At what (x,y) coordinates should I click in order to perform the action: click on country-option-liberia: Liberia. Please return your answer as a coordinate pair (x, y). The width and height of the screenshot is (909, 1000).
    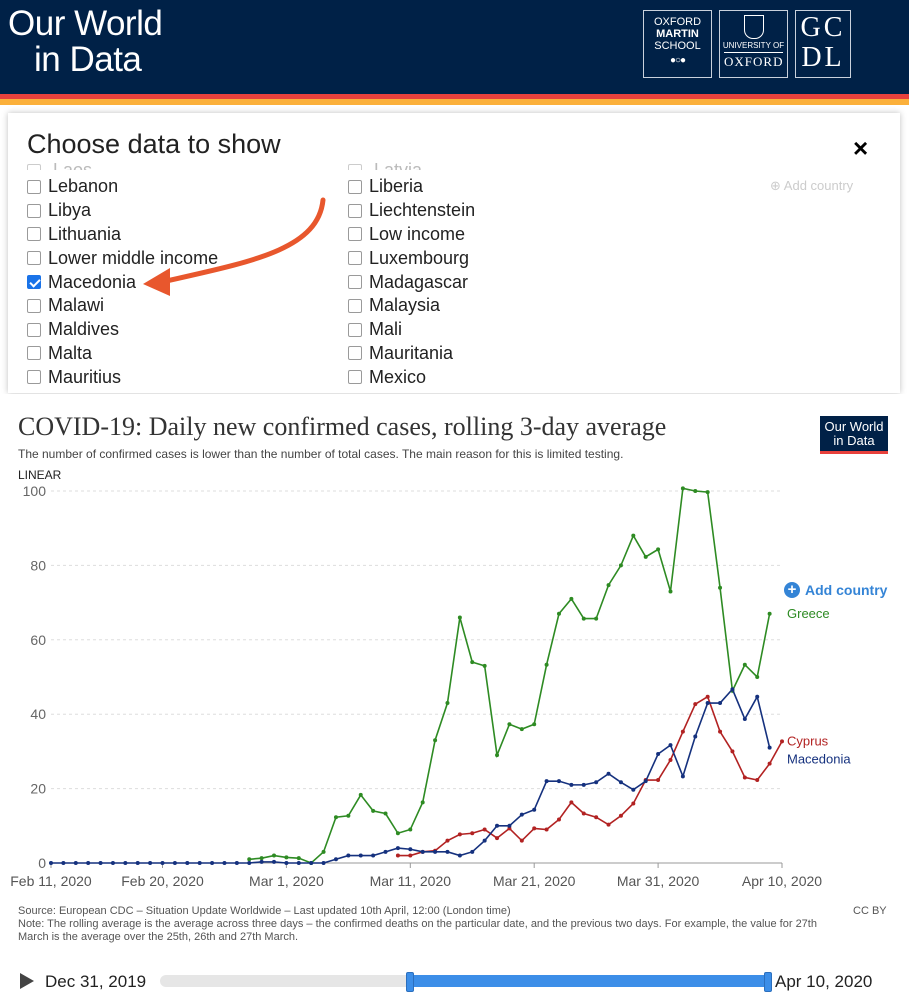
    Looking at the image, I should click on (411, 187).